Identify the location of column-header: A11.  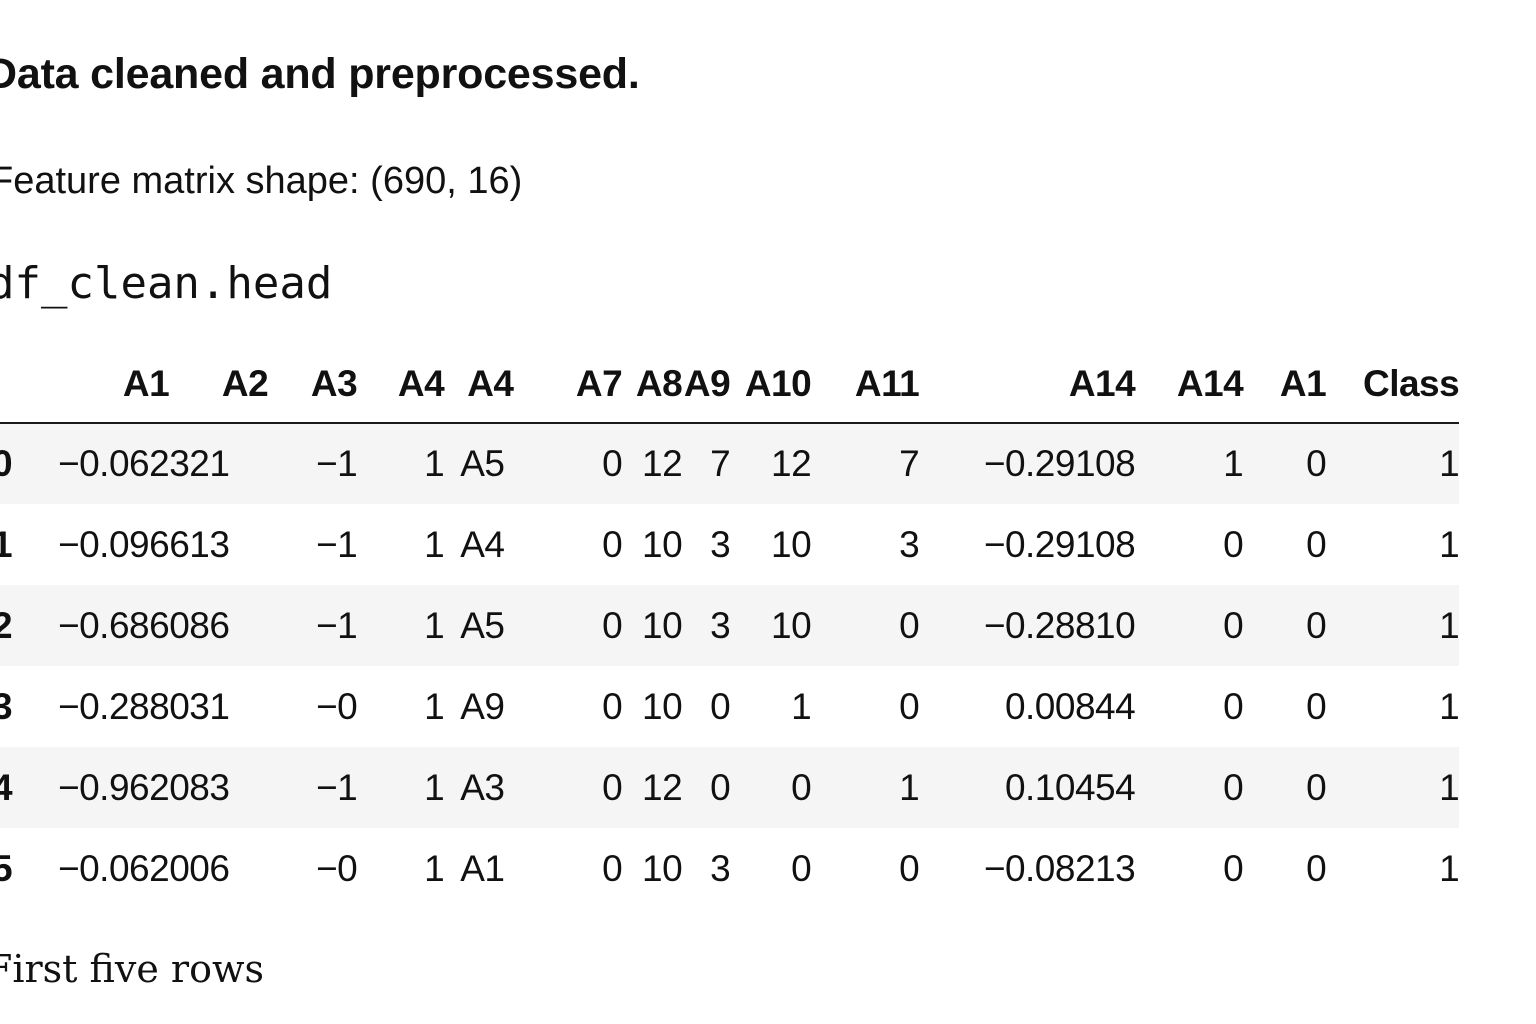
(865, 385).